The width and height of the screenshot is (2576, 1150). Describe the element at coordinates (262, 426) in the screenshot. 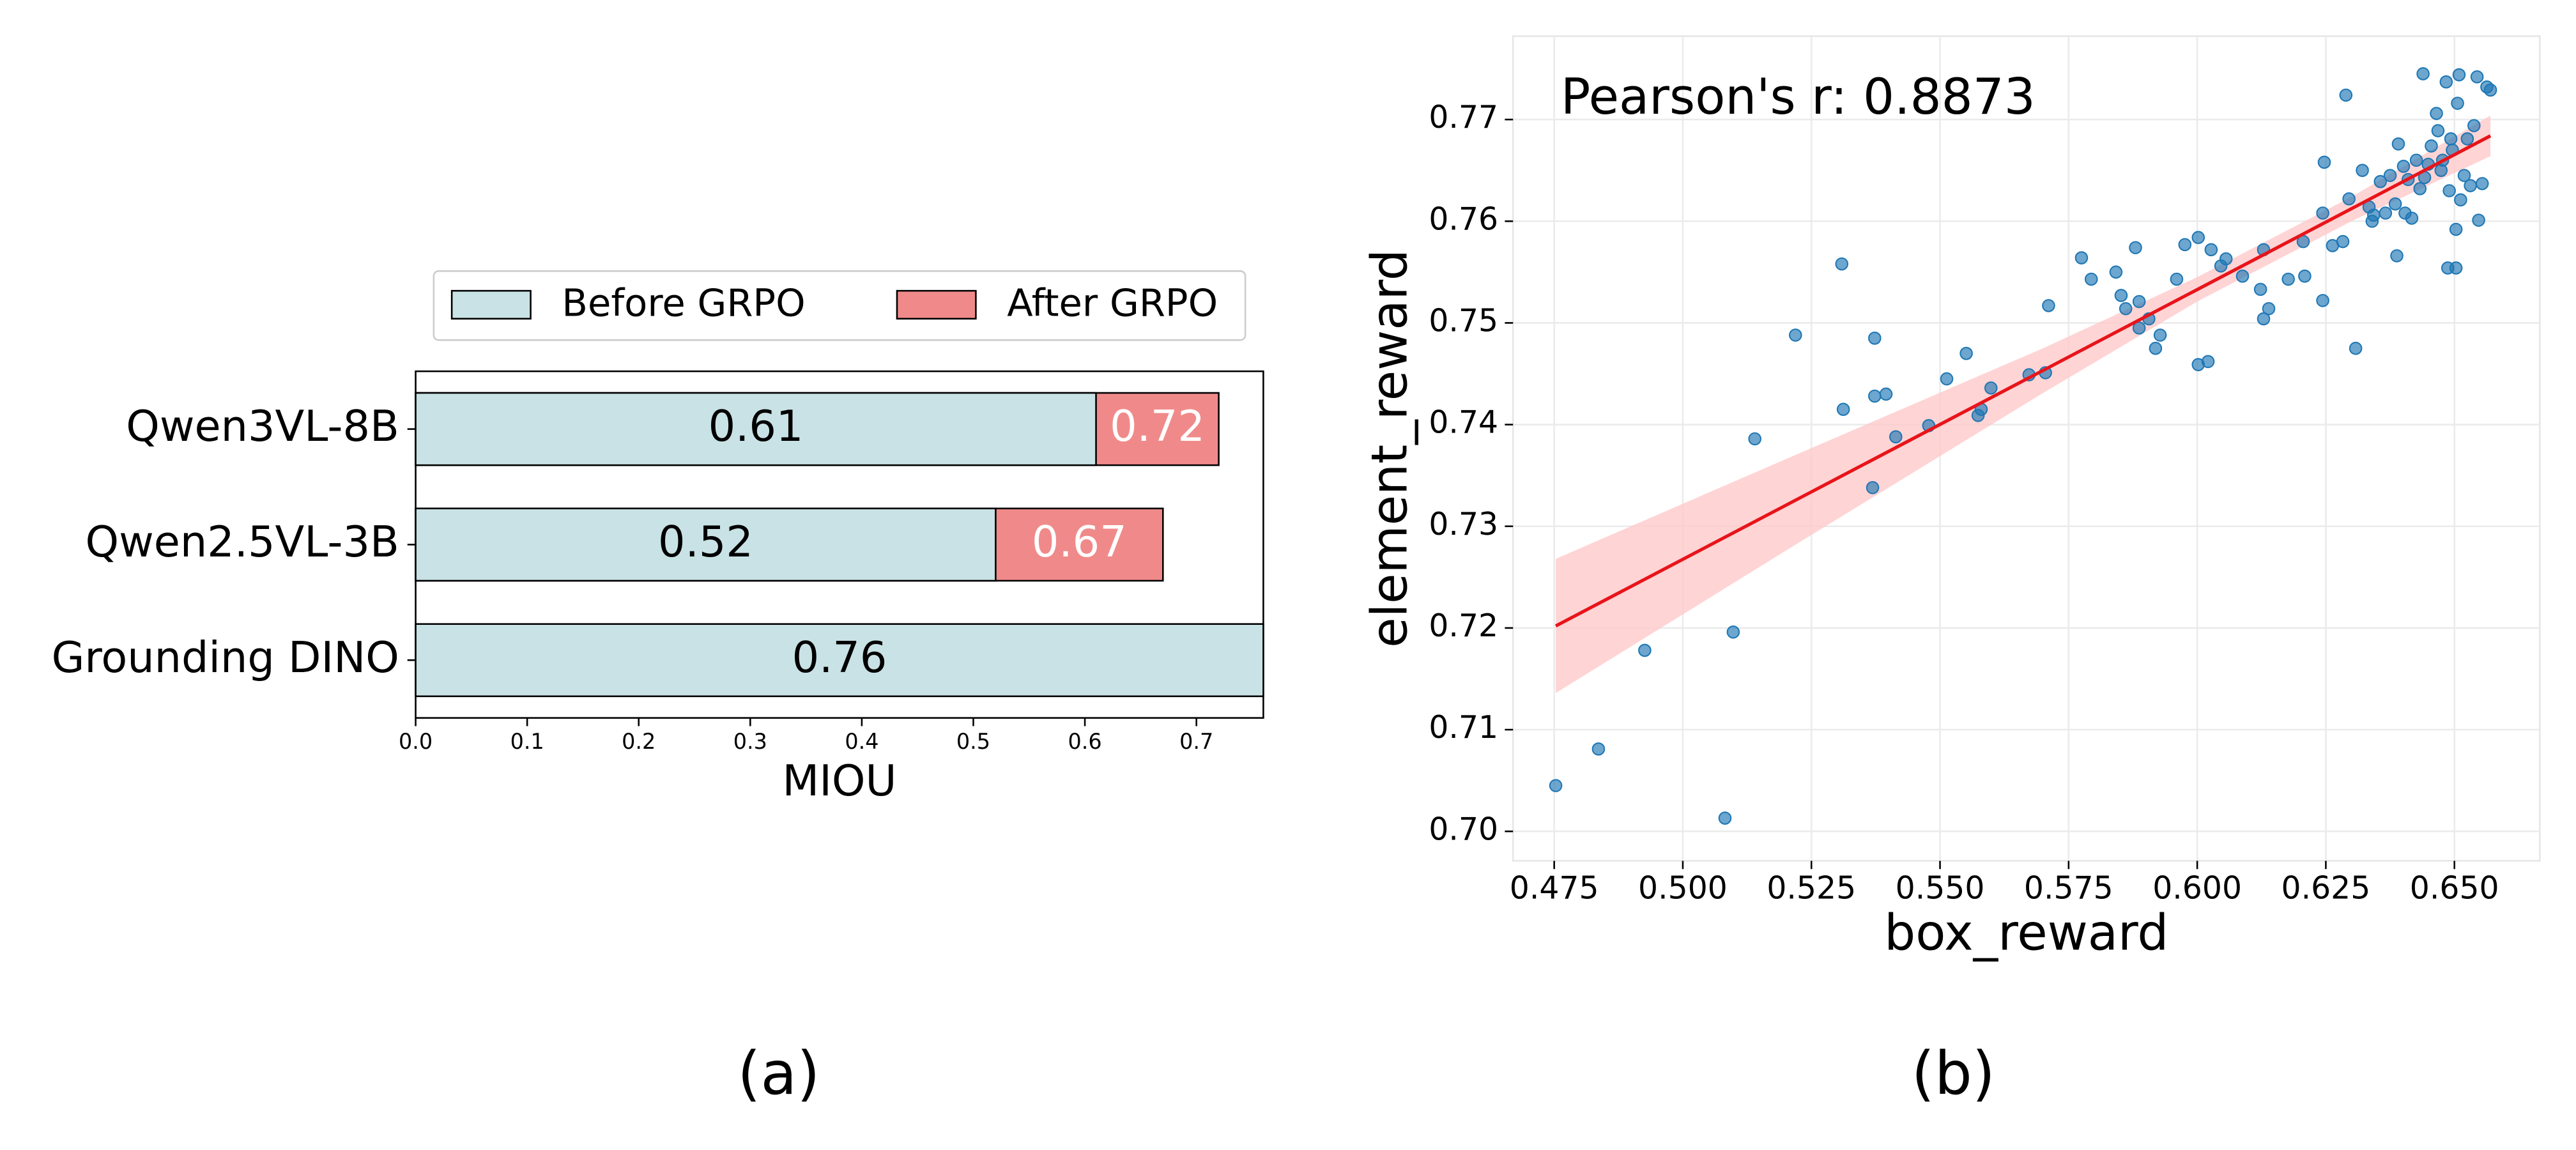

I see `y-tick-label: Qwen3VL-8B` at that location.